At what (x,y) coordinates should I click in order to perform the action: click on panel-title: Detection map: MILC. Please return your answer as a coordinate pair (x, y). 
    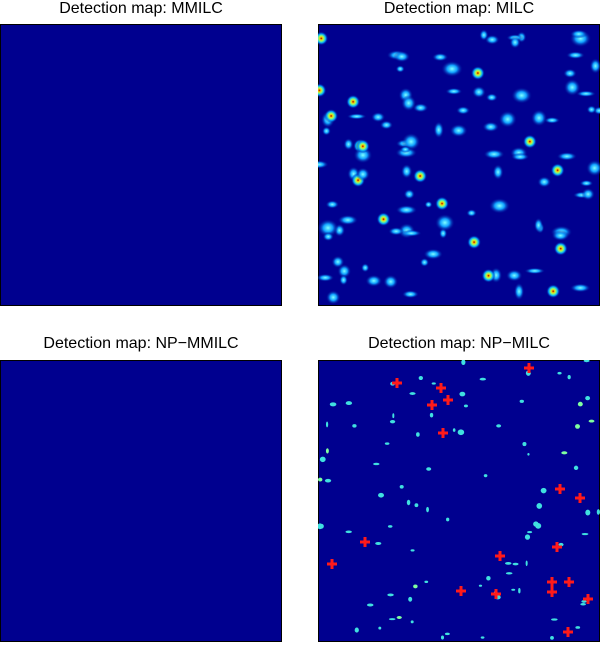
    Looking at the image, I should click on (459, 8).